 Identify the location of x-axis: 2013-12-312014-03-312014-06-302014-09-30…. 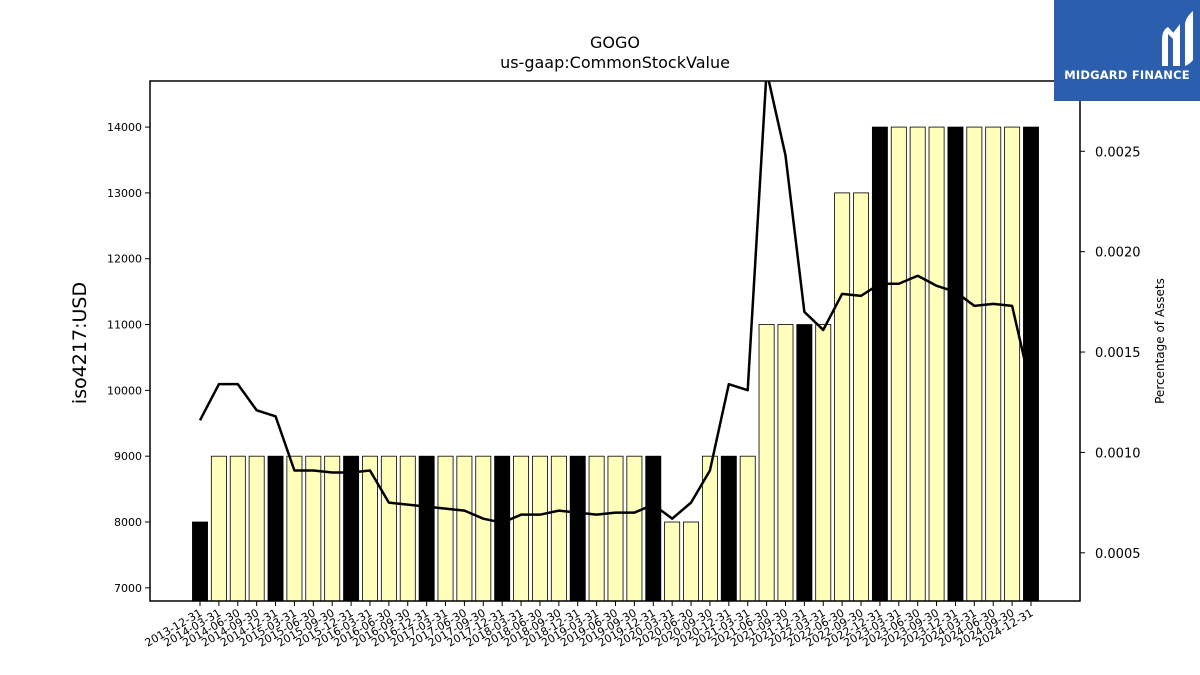
(589, 625).